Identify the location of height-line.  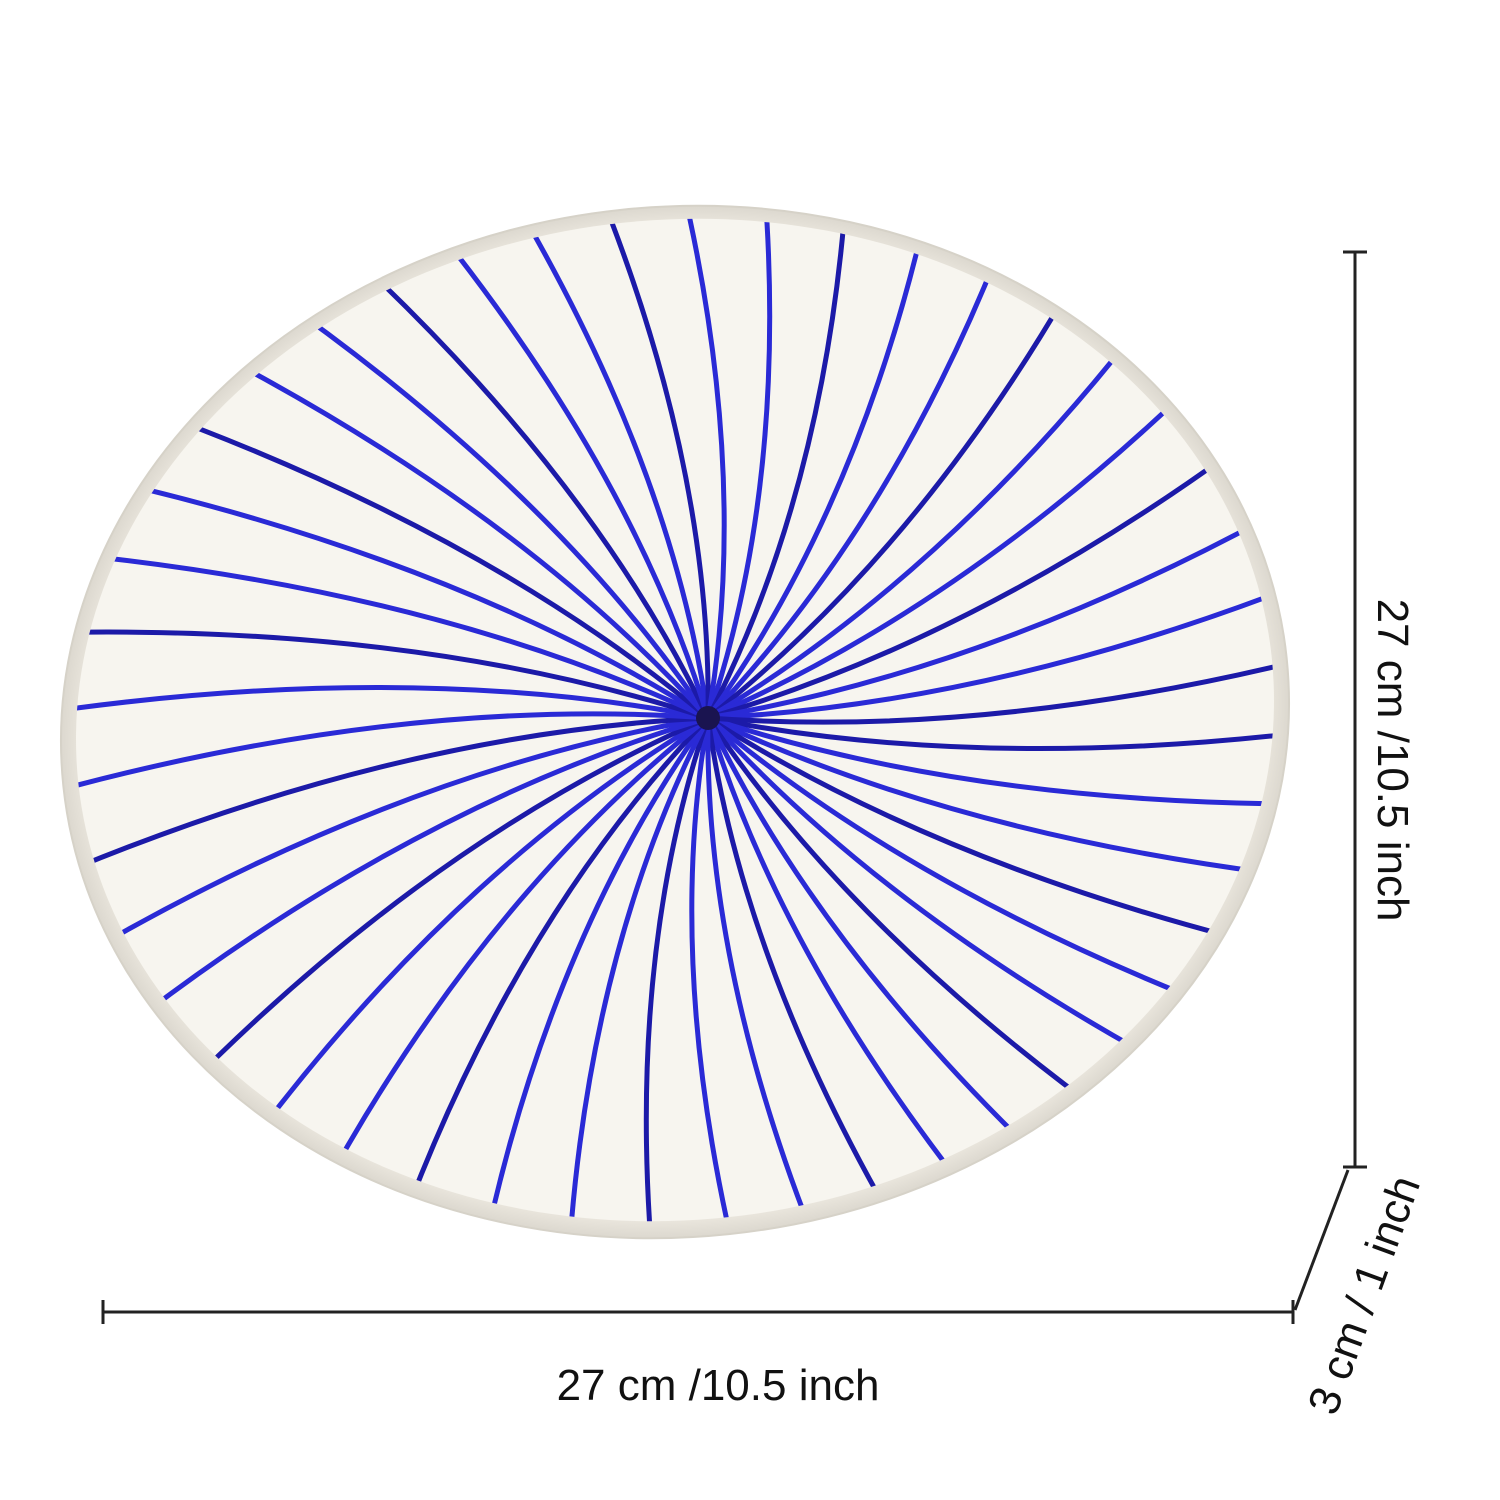
(1321, 1240).